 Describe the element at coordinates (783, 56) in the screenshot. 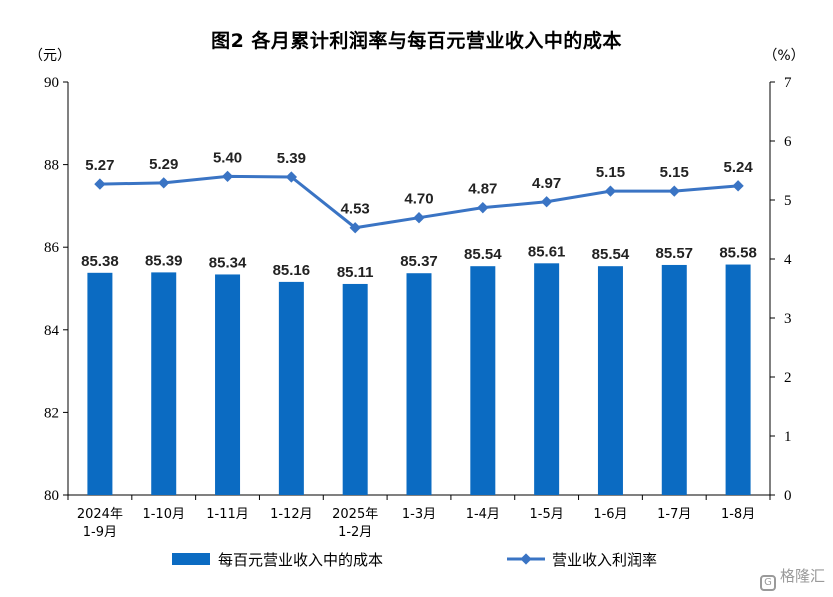

I see `right-axis-unit: （%）` at that location.